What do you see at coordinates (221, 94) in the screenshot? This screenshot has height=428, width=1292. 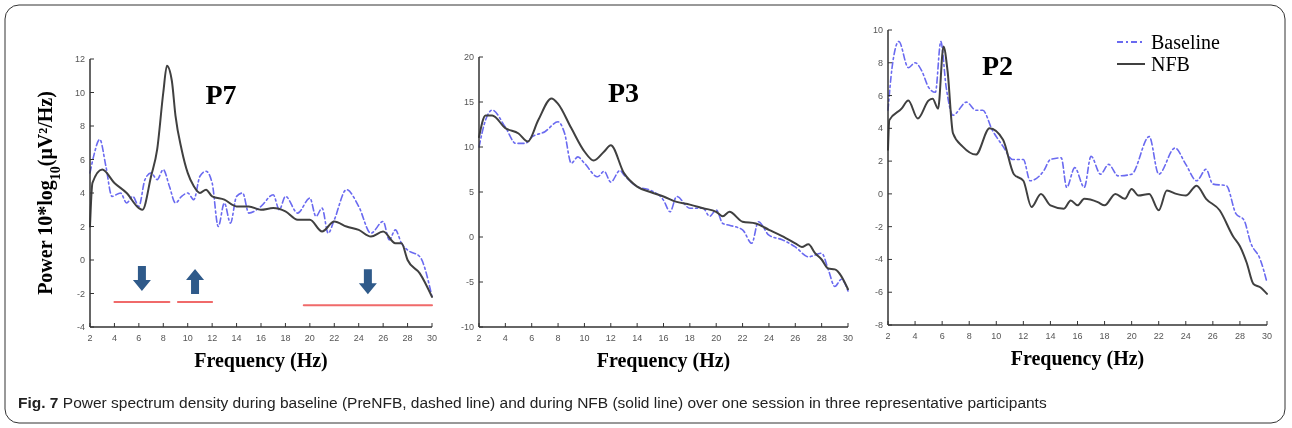 I see `text: P7` at bounding box center [221, 94].